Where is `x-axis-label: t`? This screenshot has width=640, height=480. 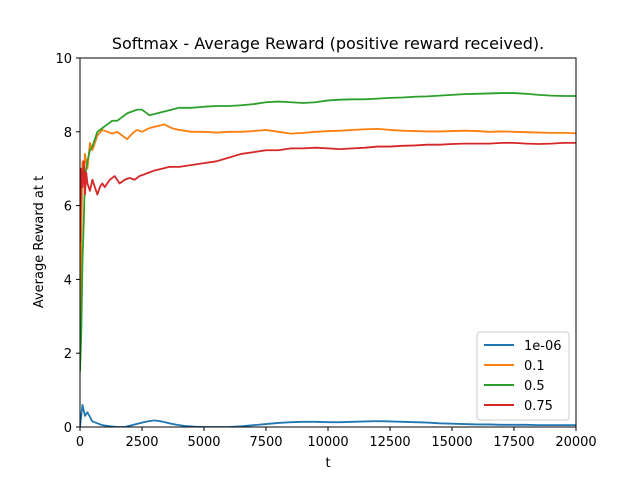
x-axis-label: t is located at coordinates (327, 463).